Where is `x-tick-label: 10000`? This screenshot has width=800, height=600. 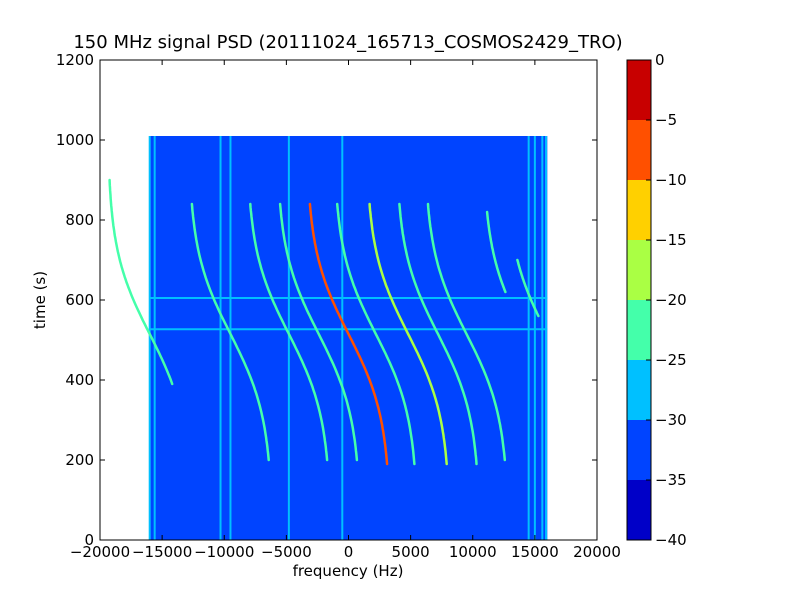 x-tick-label: 10000 is located at coordinates (473, 552).